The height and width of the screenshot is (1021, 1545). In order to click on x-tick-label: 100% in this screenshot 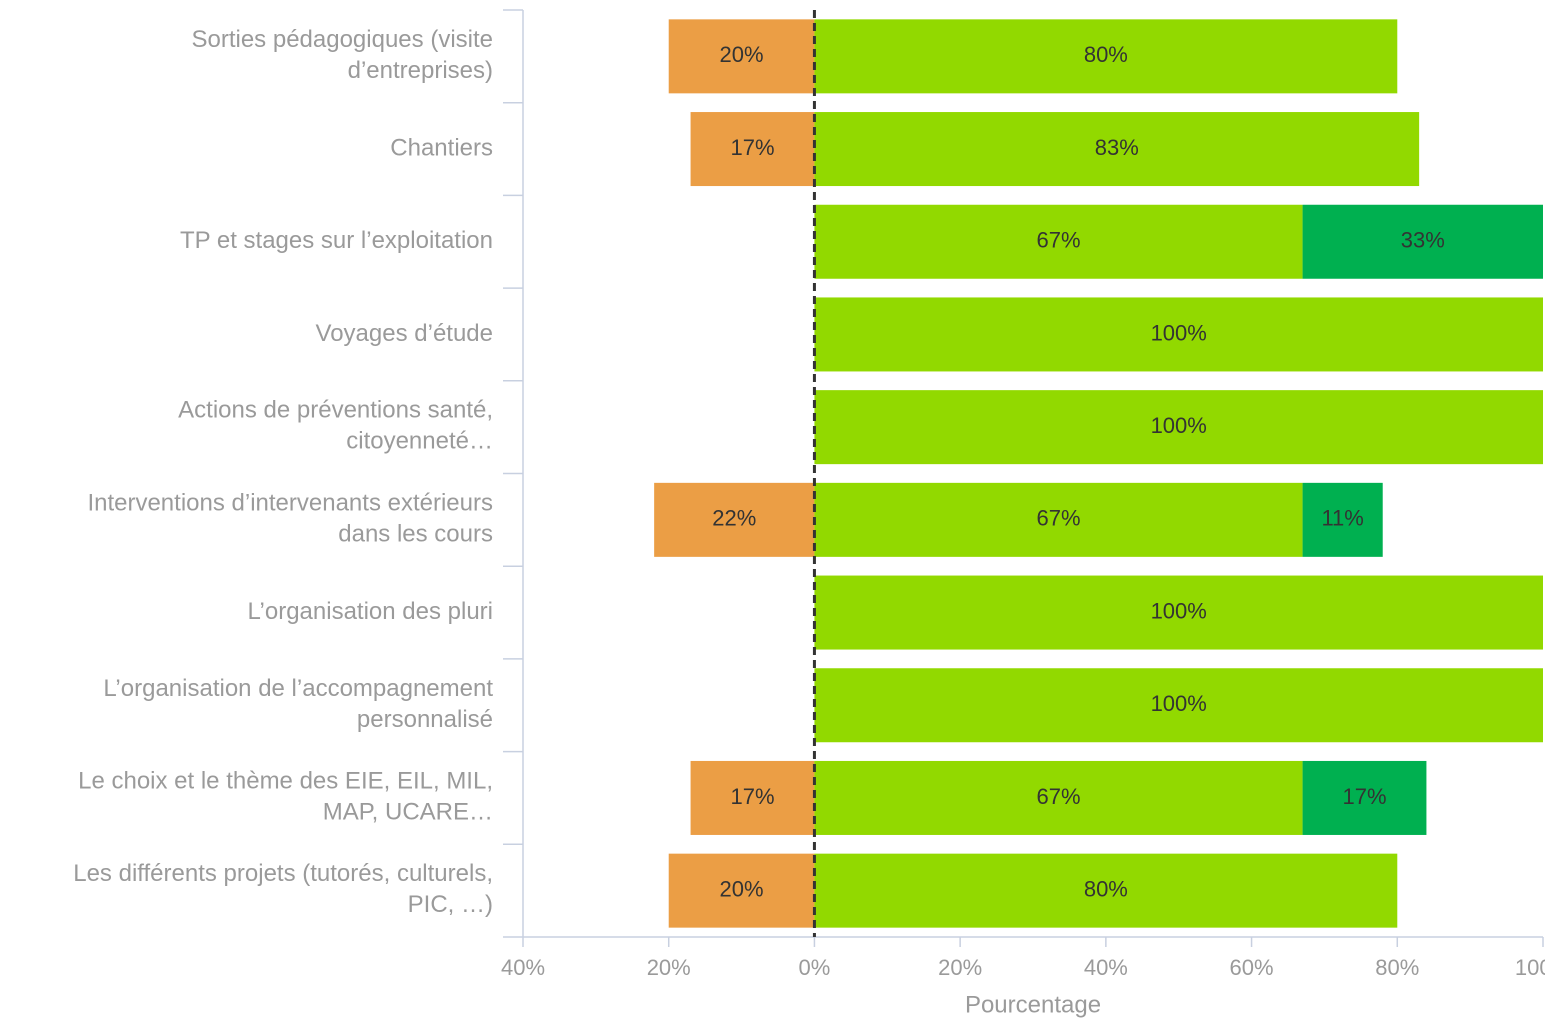, I will do `click(1530, 967)`.